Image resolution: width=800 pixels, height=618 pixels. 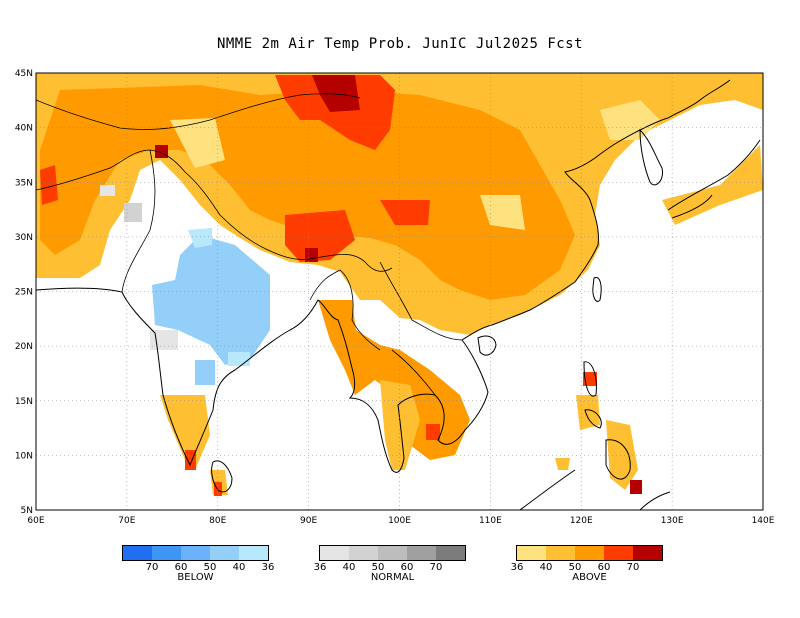 I want to click on lat-tick-label: 20N, so click(x=24, y=347).